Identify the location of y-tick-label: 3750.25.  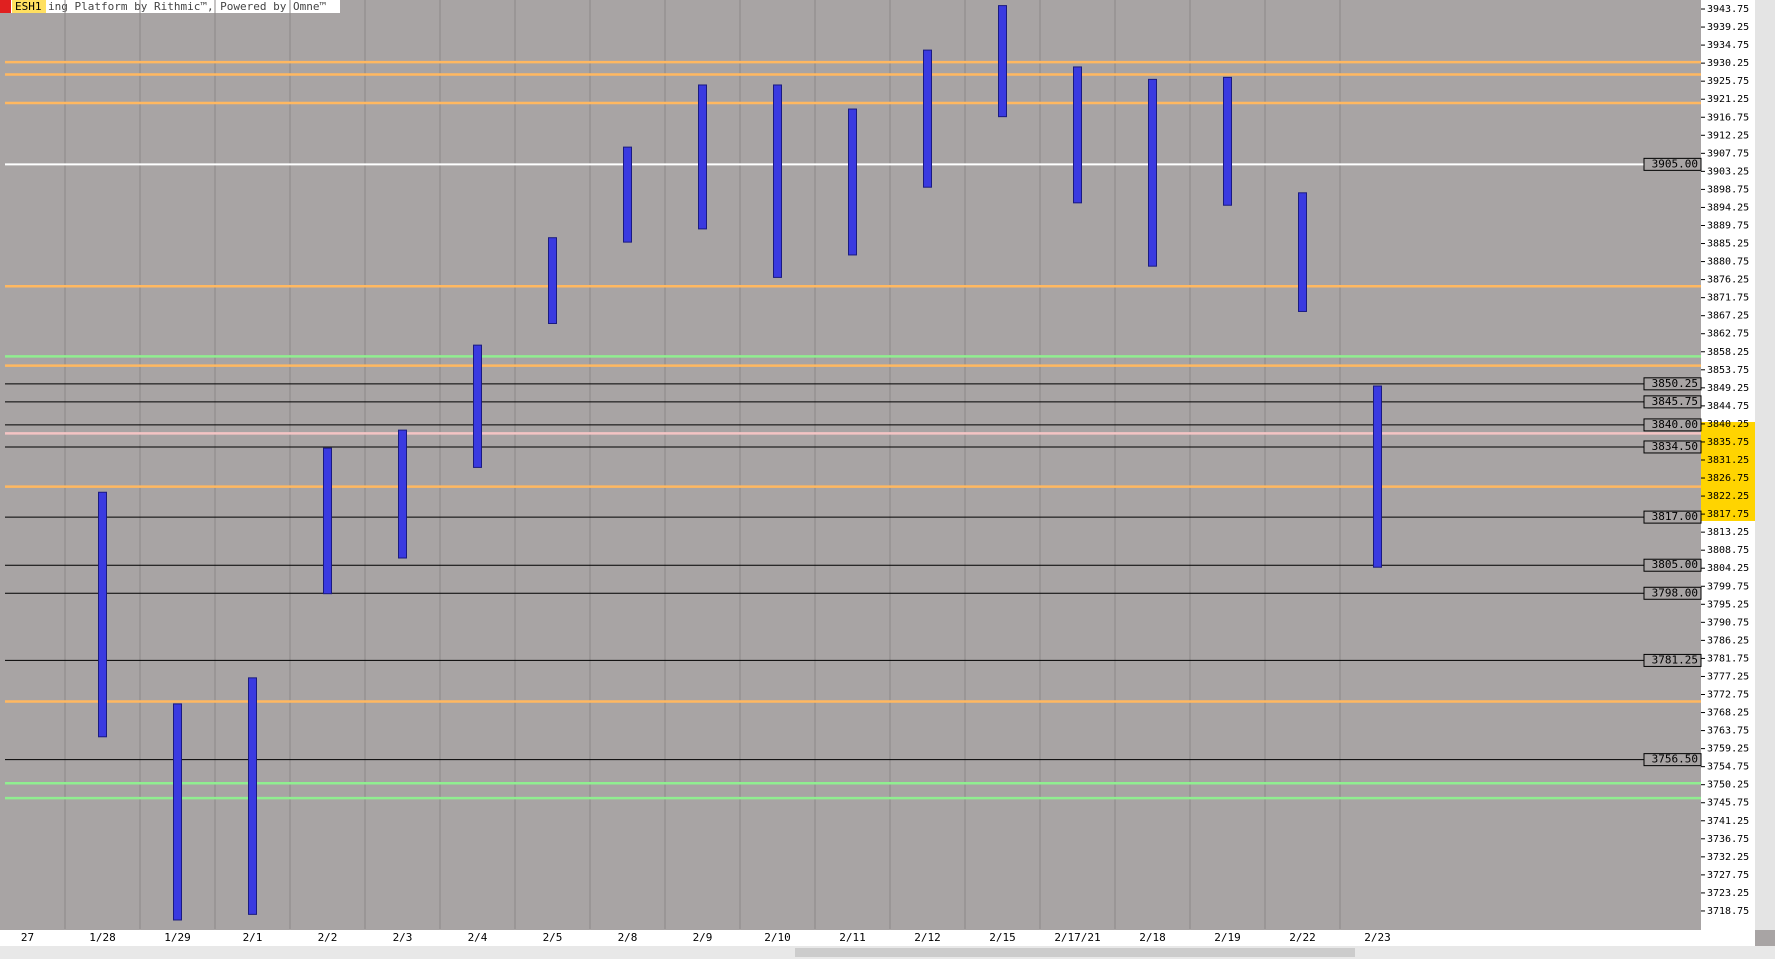
(1728, 785).